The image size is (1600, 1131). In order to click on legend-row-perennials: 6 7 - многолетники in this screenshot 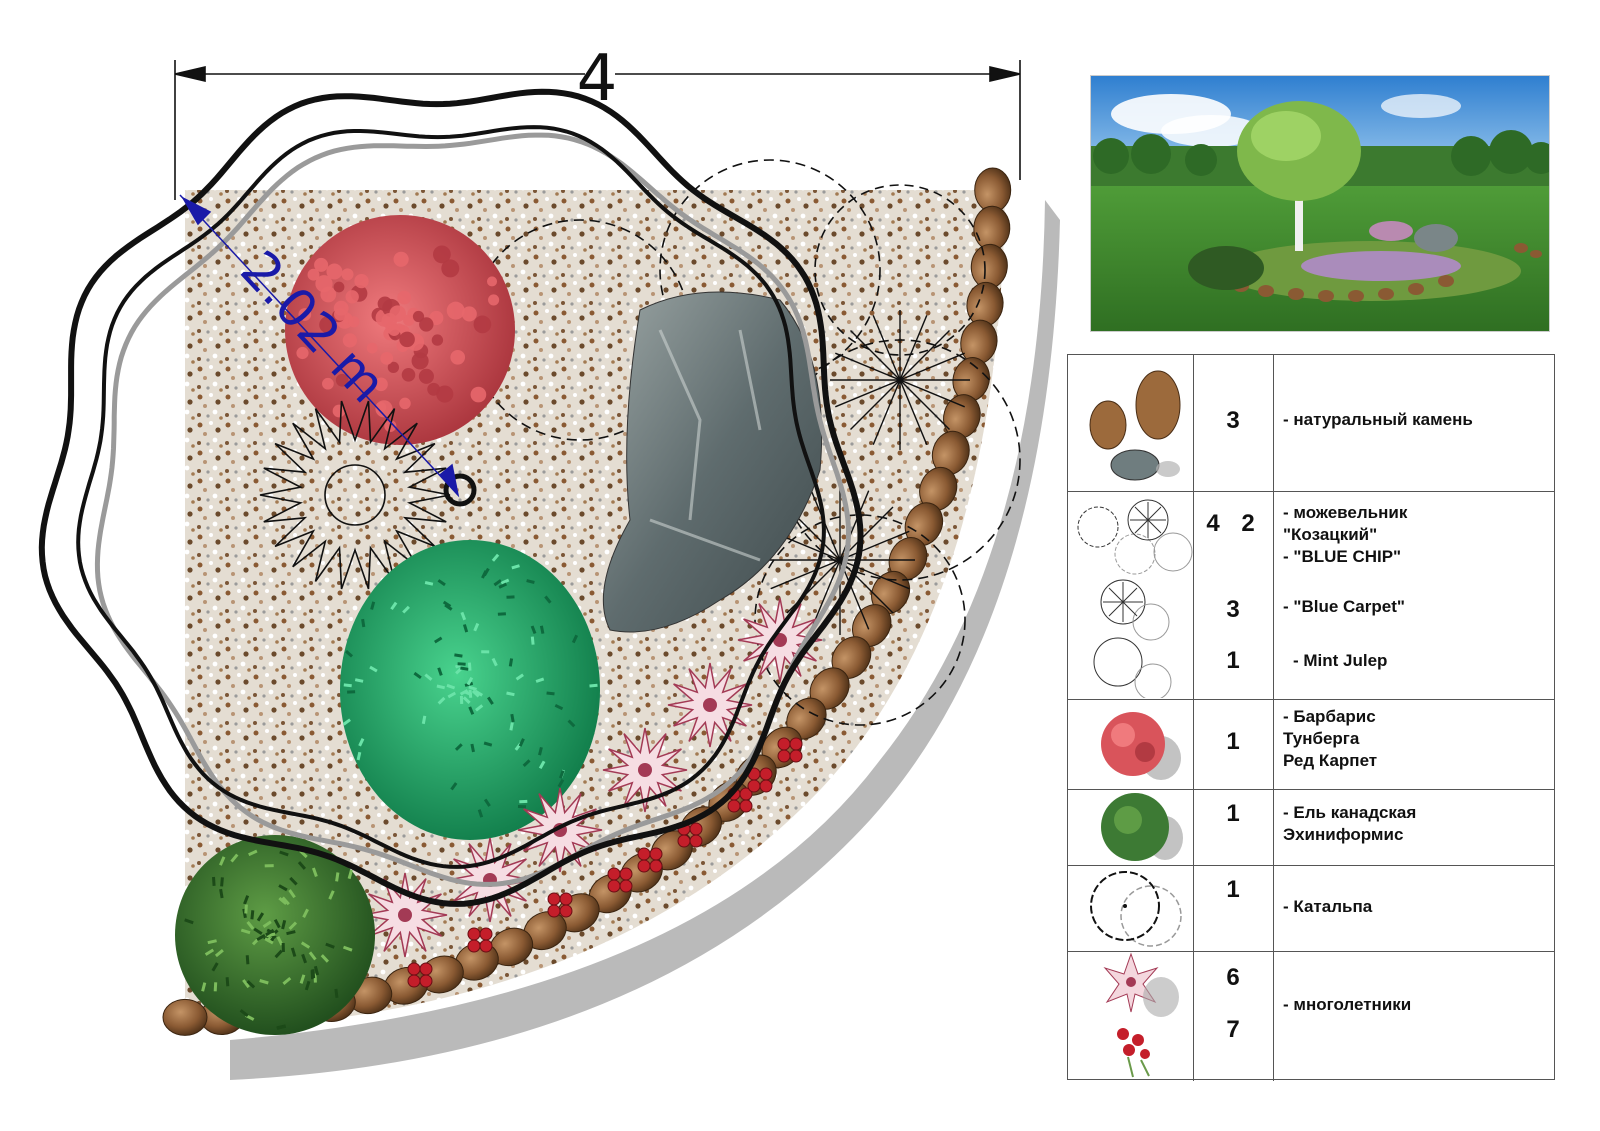, I will do `click(1311, 1016)`.